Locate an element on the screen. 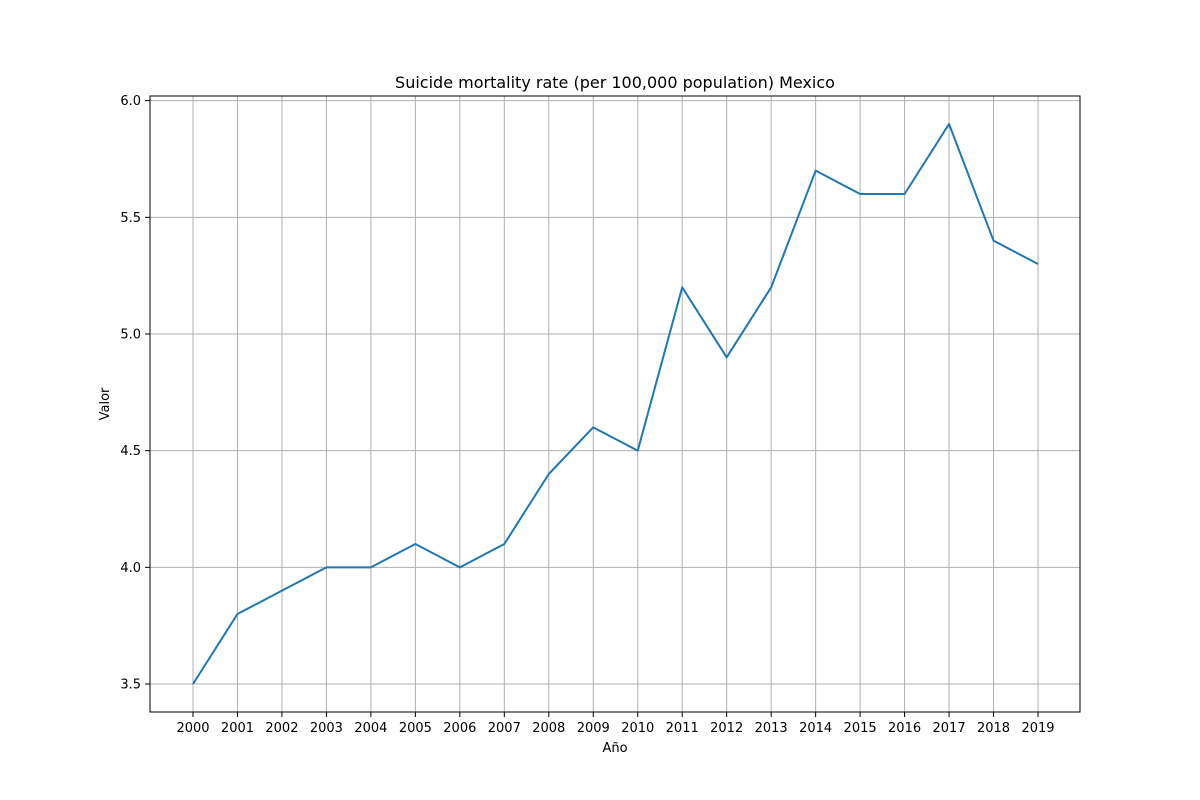 The width and height of the screenshot is (1200, 800). x-tick-label: 2011 is located at coordinates (682, 728).